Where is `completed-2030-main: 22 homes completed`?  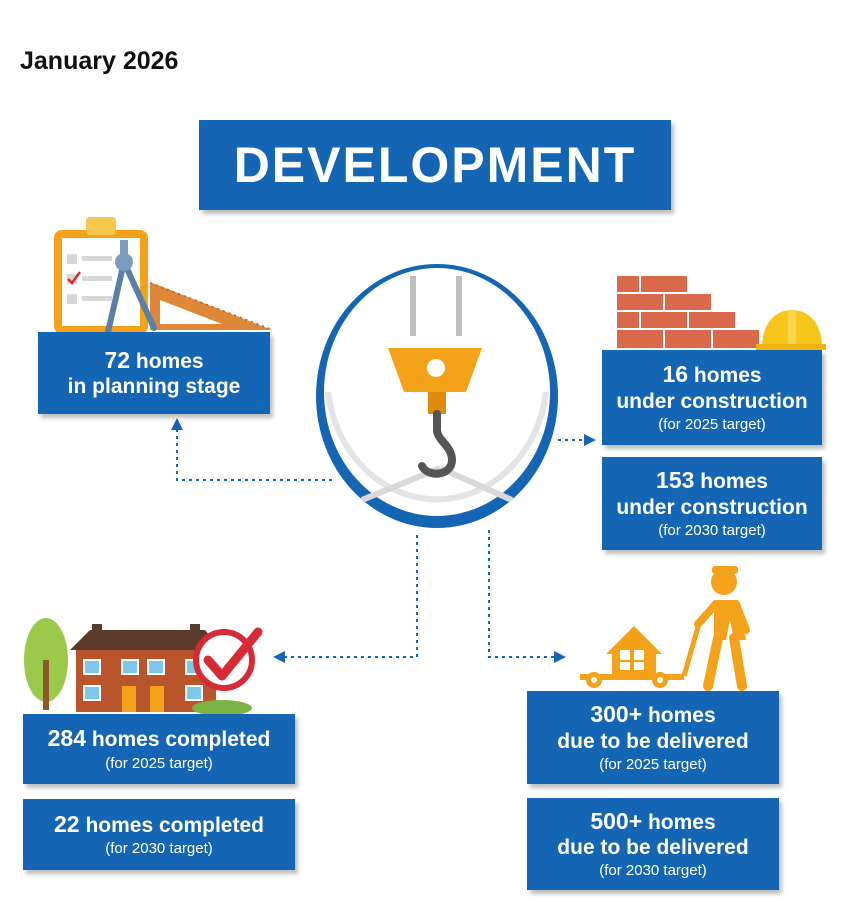 completed-2030-main: 22 homes completed is located at coordinates (159, 825).